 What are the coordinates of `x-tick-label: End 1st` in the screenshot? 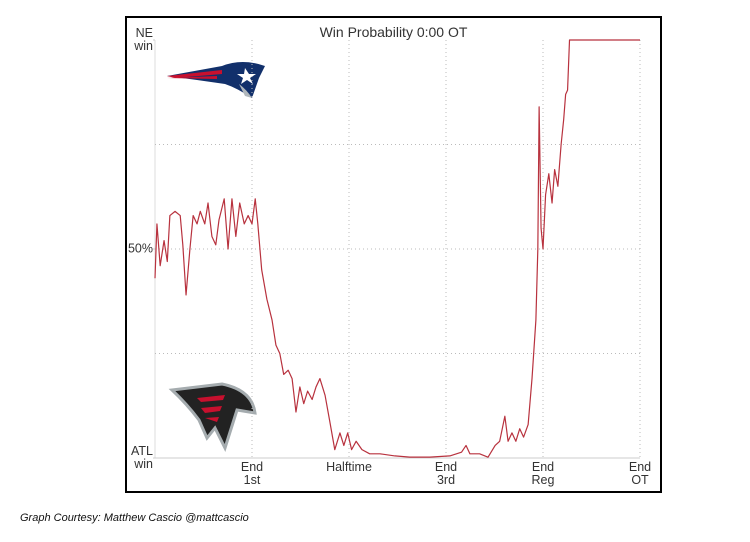 It's located at (252, 473).